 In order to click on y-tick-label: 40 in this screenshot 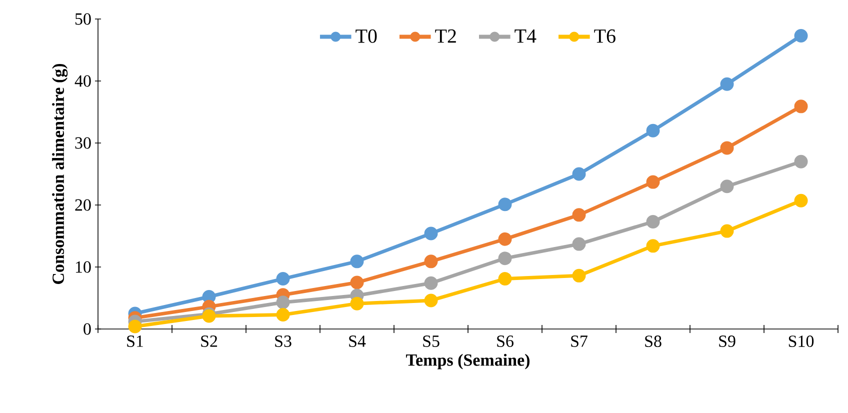, I will do `click(82, 81)`.